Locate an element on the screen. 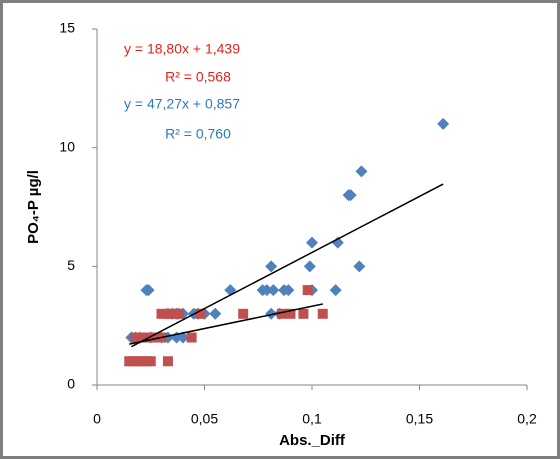 The width and height of the screenshot is (560, 459). y-tick-label: 0 is located at coordinates (71, 384).